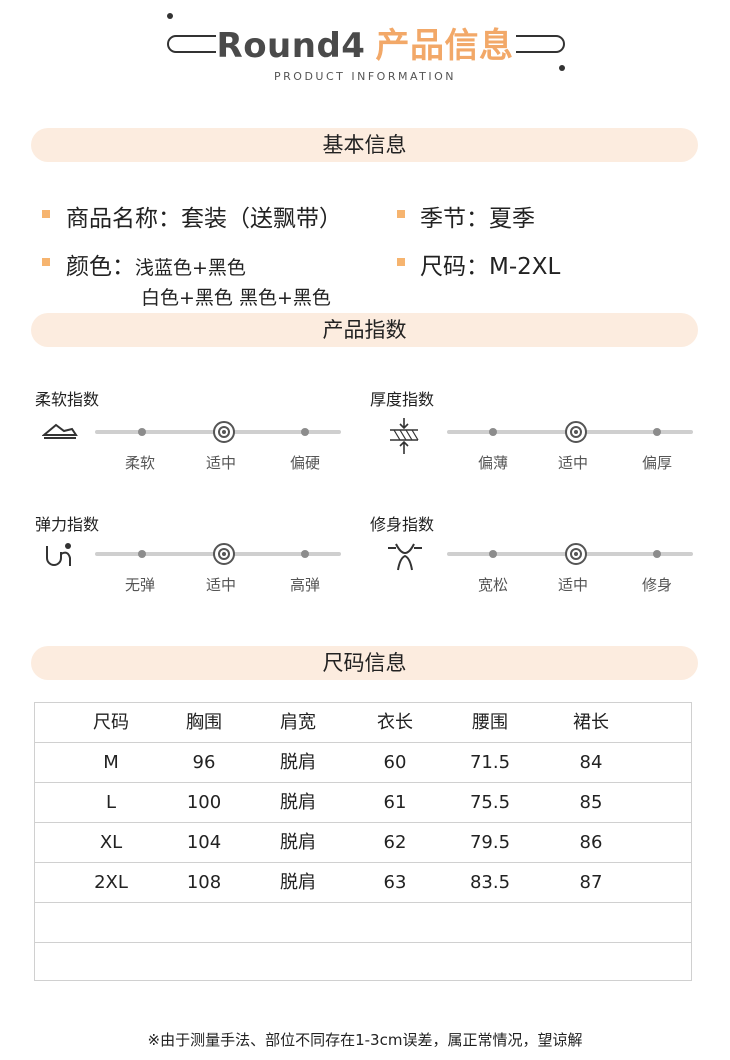  What do you see at coordinates (291, 46) in the screenshot?
I see `title-en: Round4` at bounding box center [291, 46].